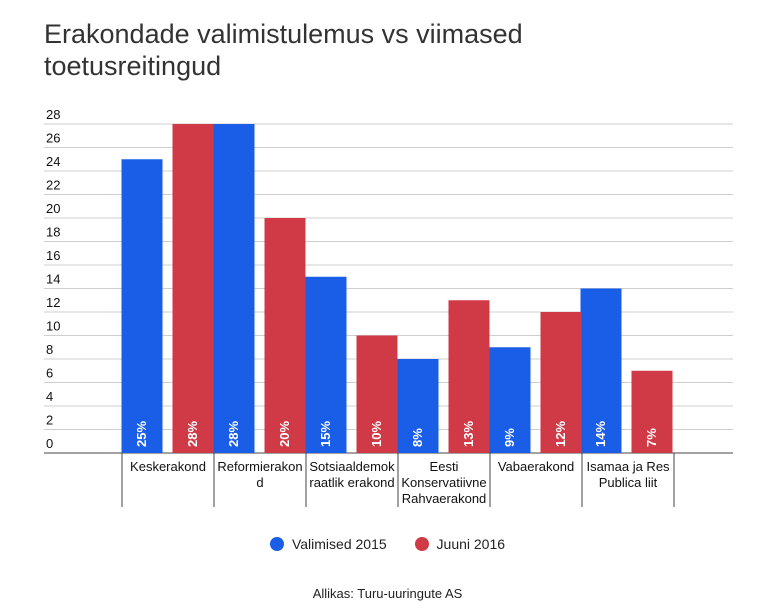 The image size is (775, 609). What do you see at coordinates (444, 498) in the screenshot?
I see `x-tick-label: Rahvaerakond` at bounding box center [444, 498].